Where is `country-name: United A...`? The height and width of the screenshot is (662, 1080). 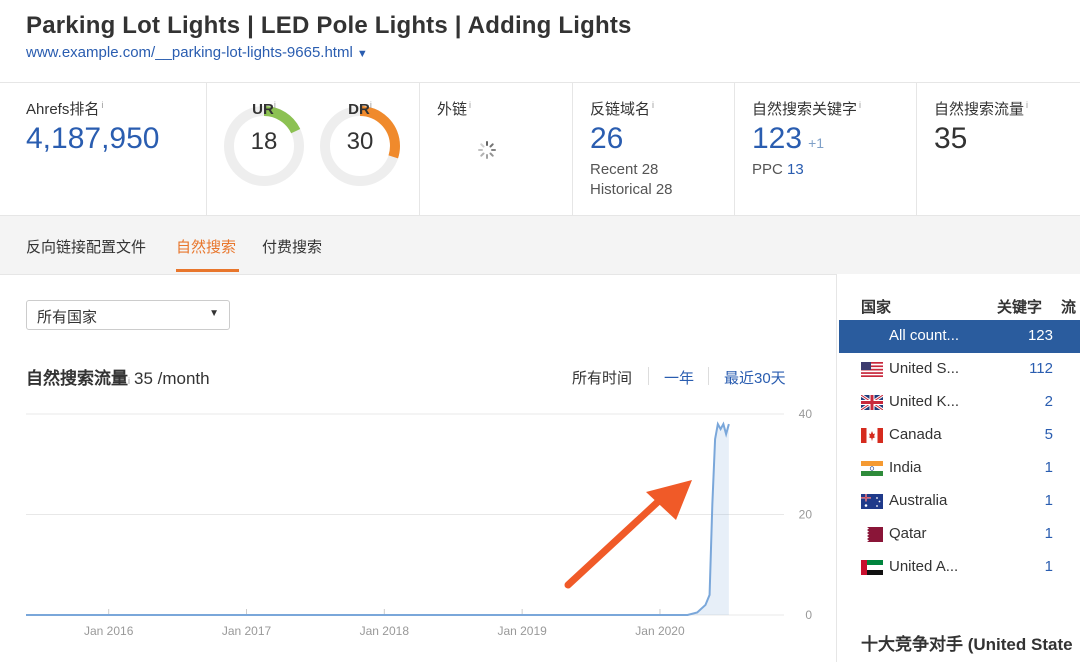 country-name: United A... is located at coordinates (924, 566).